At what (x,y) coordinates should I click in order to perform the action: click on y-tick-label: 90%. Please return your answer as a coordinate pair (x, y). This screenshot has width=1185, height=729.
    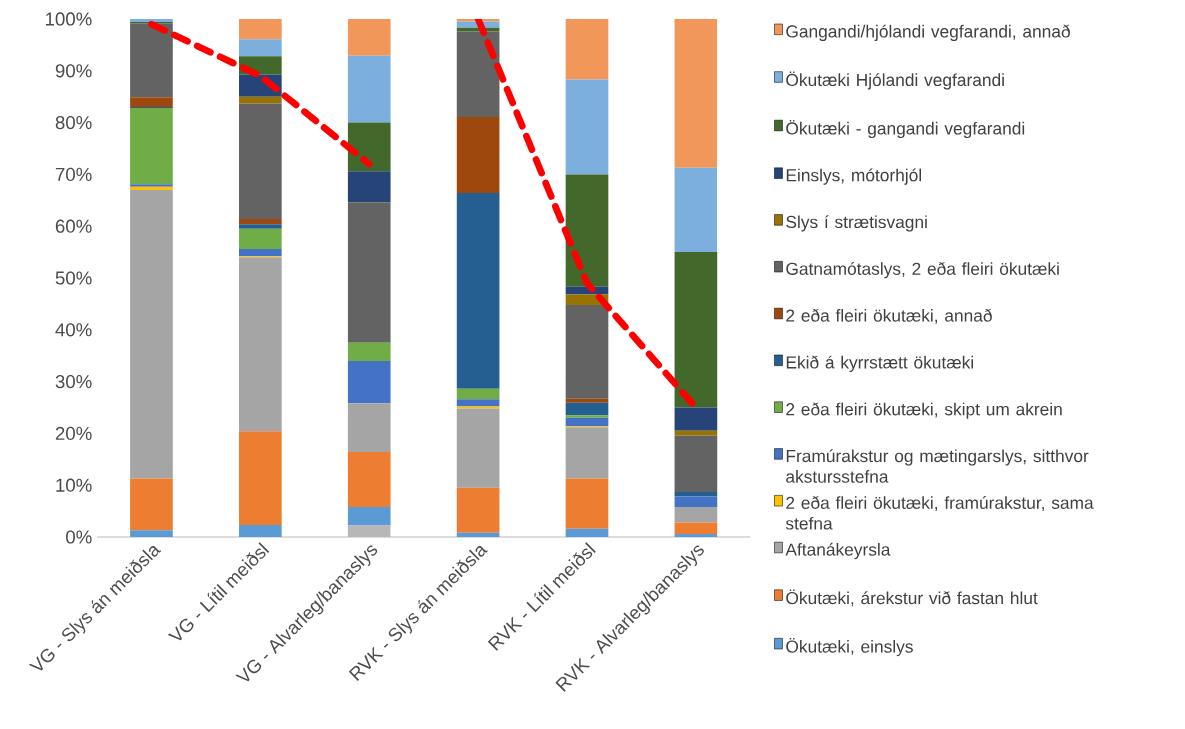
    Looking at the image, I should click on (73, 71).